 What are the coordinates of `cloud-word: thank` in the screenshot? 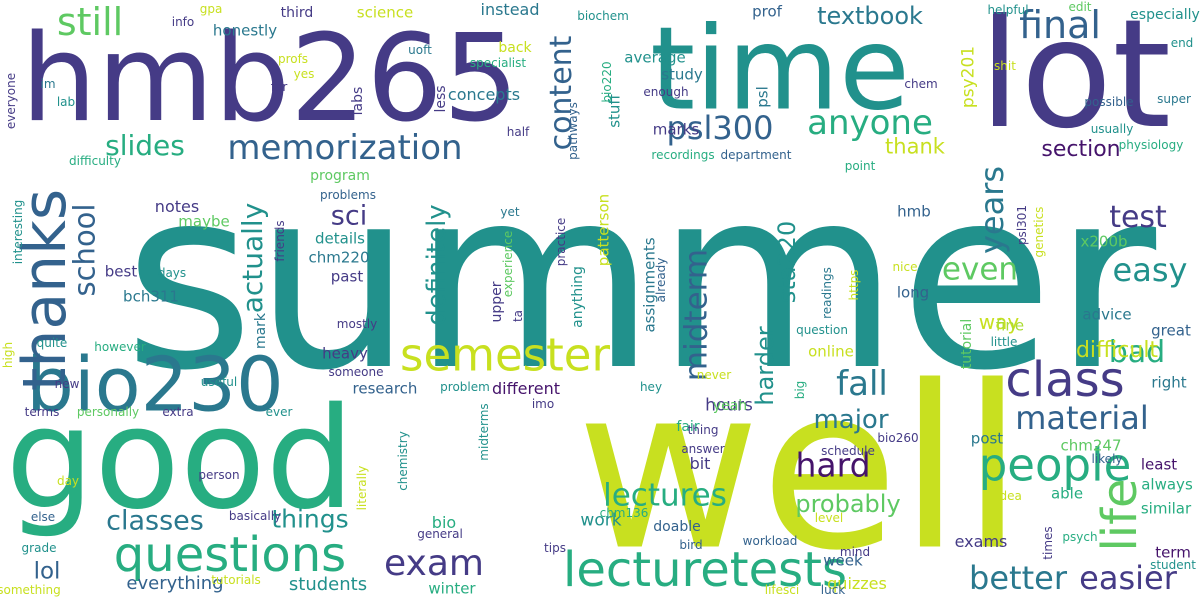 It's located at (915, 146).